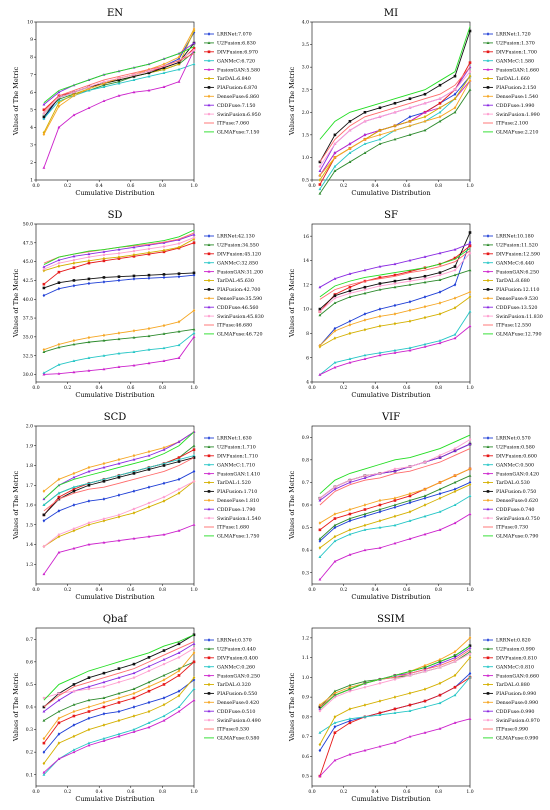 Image resolution: width=550 pixels, height=810 pixels. What do you see at coordinates (29, 525) in the screenshot?
I see `y-tick-label: 1.5` at bounding box center [29, 525].